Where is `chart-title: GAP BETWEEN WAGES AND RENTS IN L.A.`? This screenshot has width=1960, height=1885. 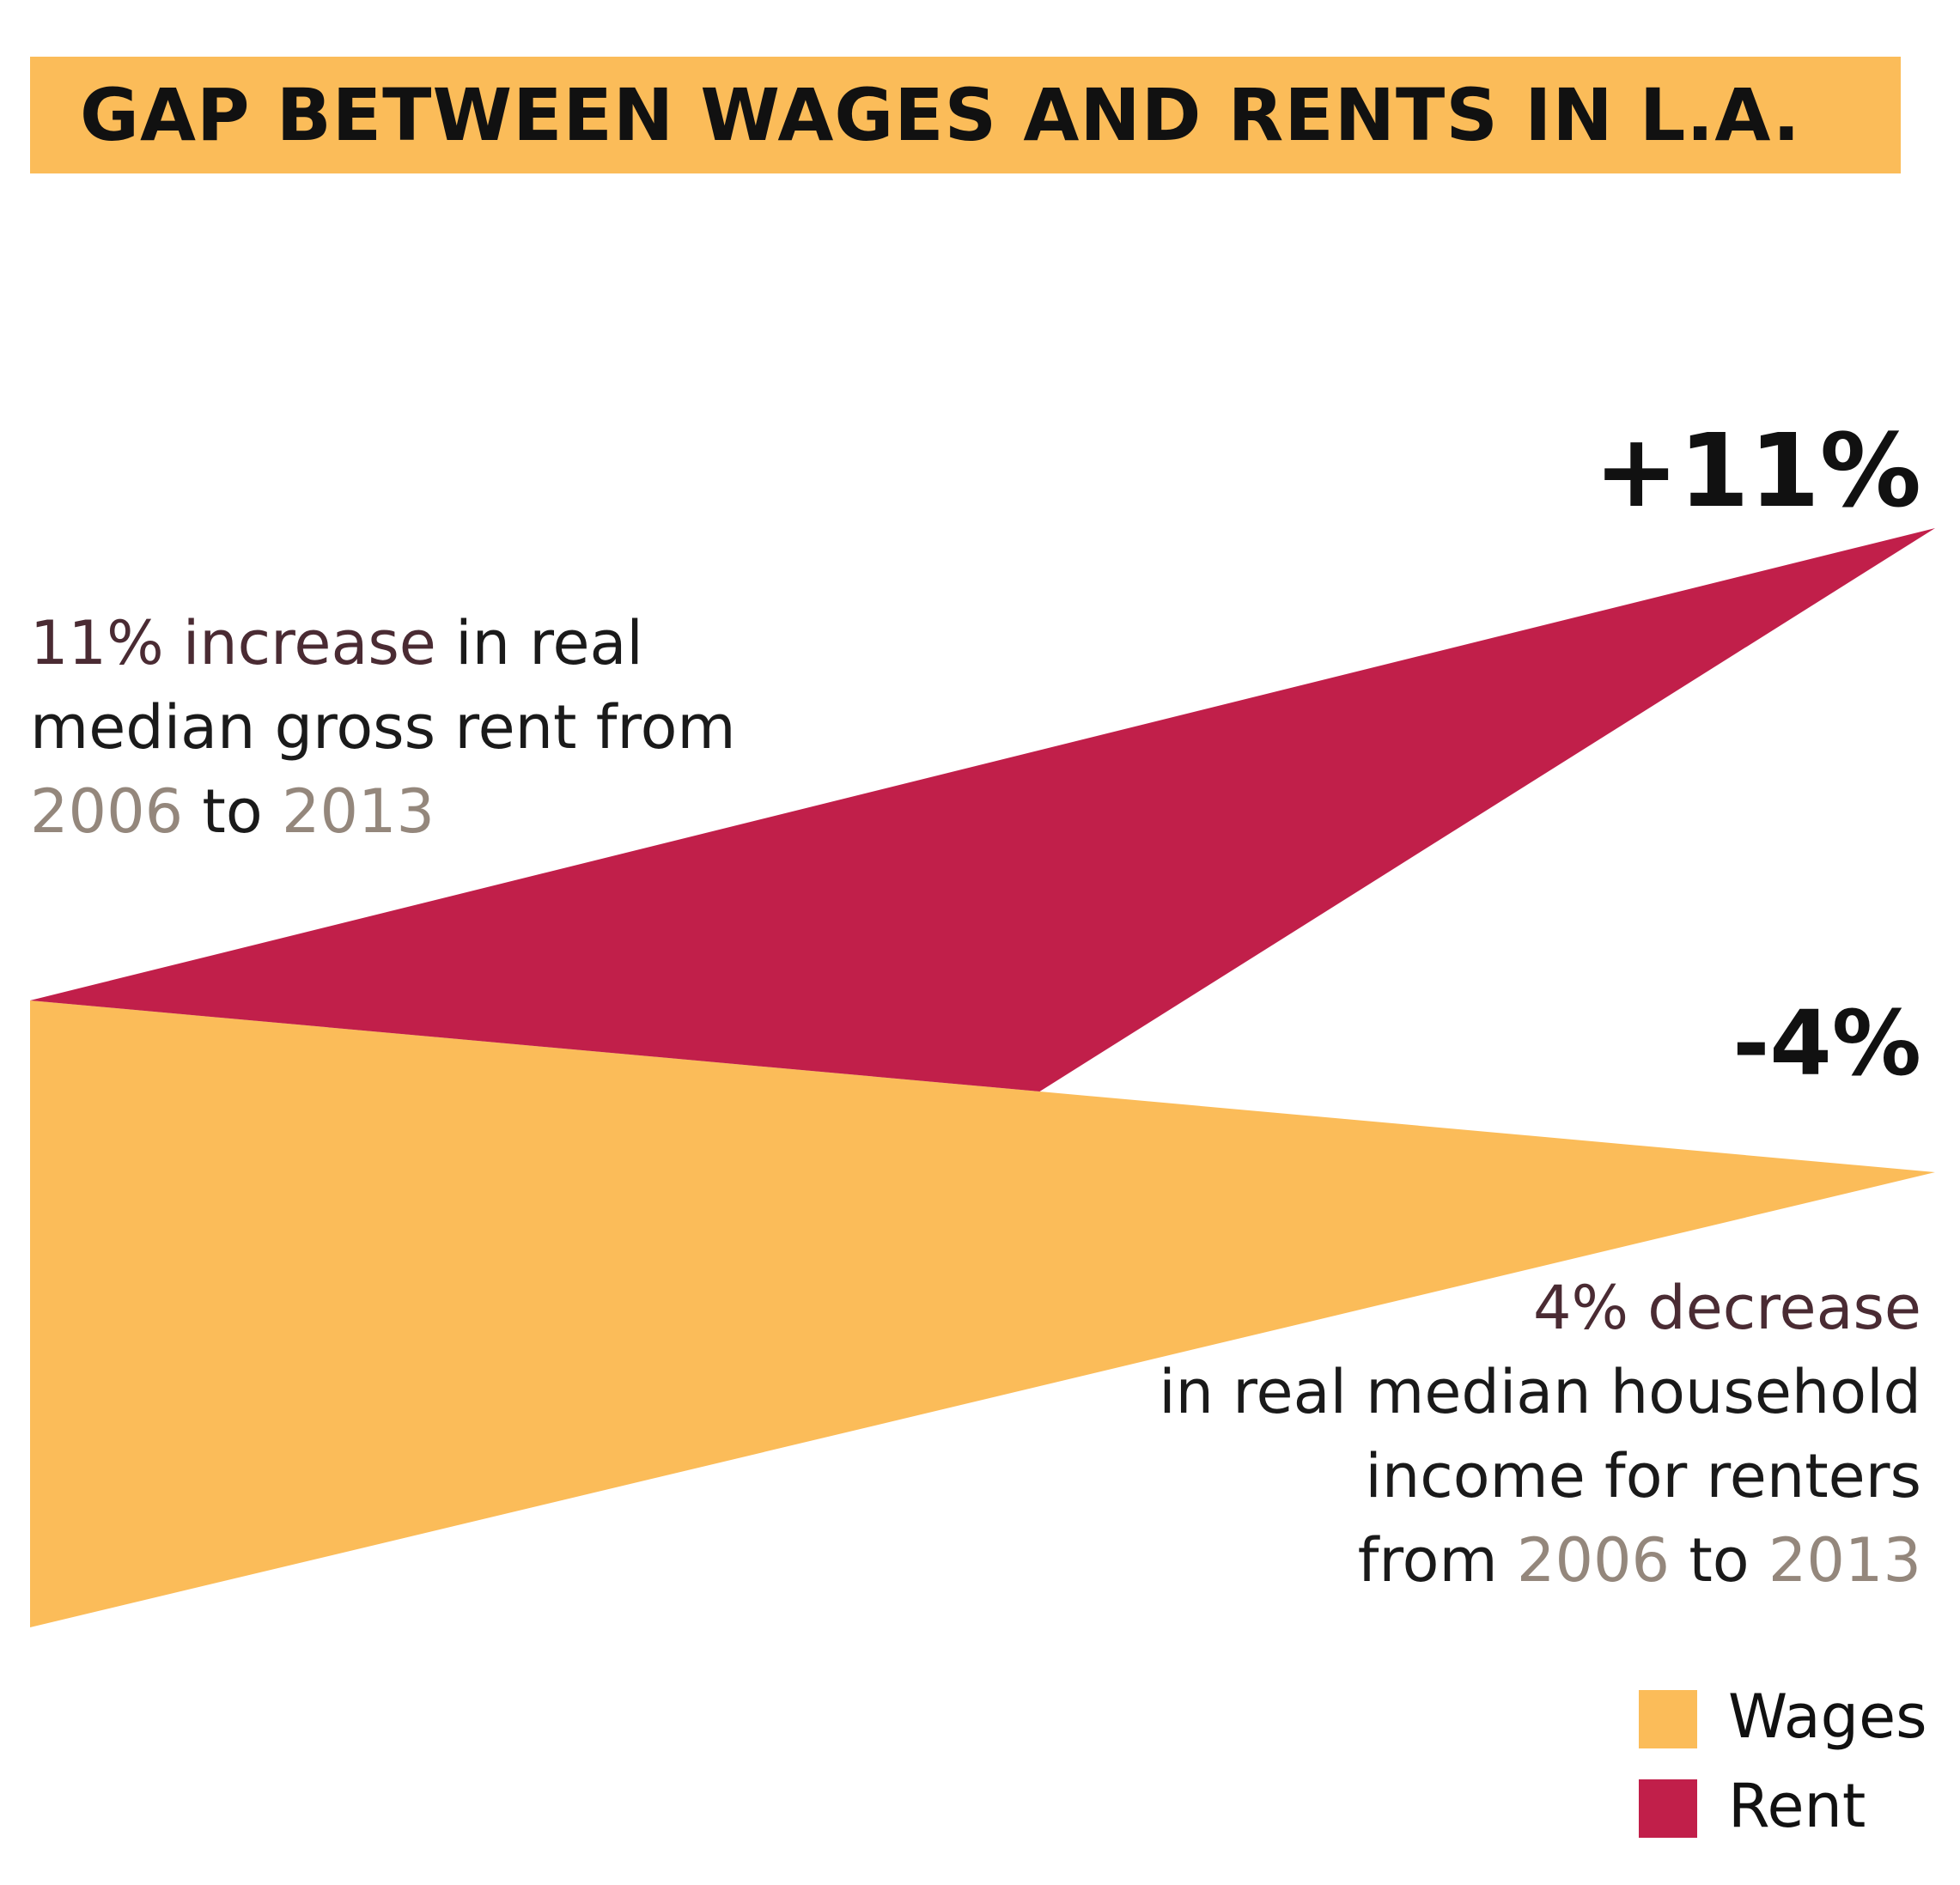 chart-title: GAP BETWEEN WAGES AND RENTS IN L.A. is located at coordinates (941, 115).